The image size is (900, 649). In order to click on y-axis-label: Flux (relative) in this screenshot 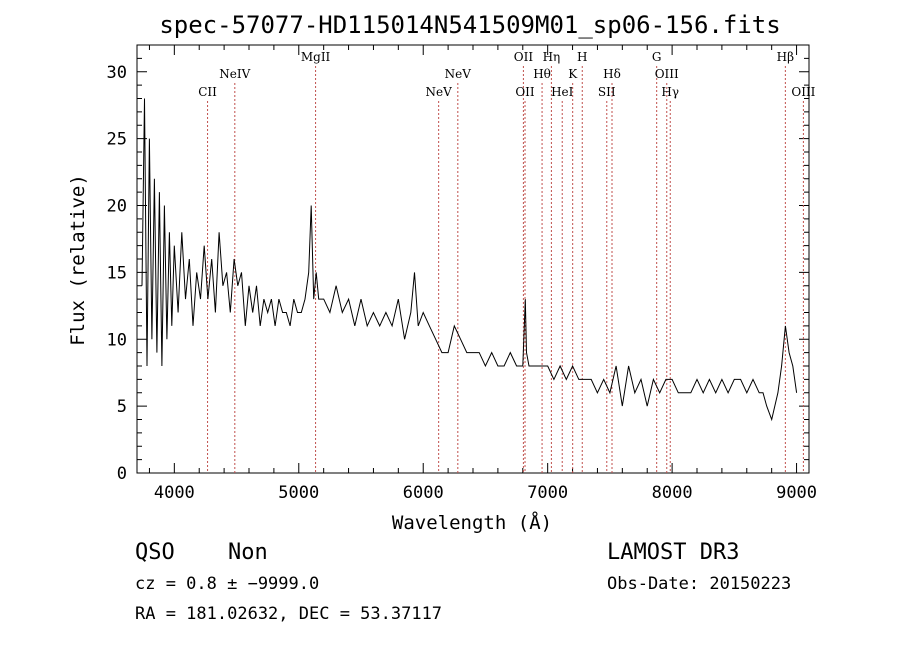, I will do `click(78, 260)`.